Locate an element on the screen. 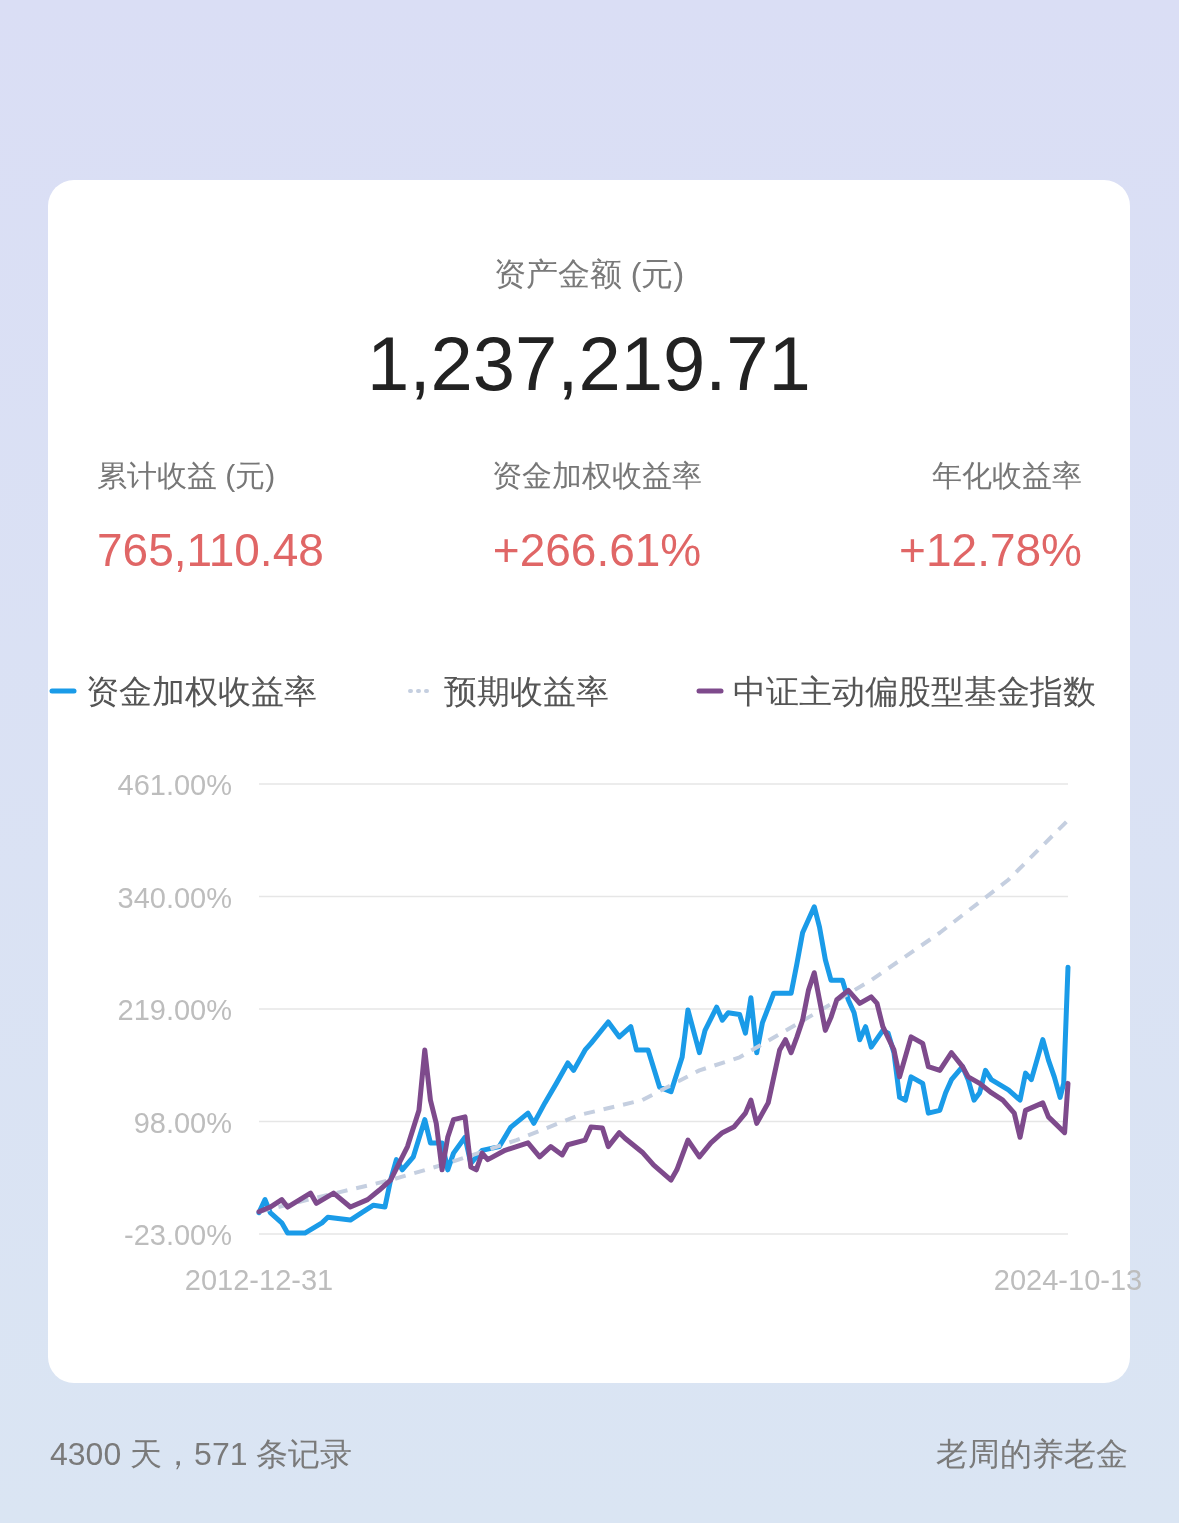  chart-title: 资产金额 (元) is located at coordinates (589, 274).